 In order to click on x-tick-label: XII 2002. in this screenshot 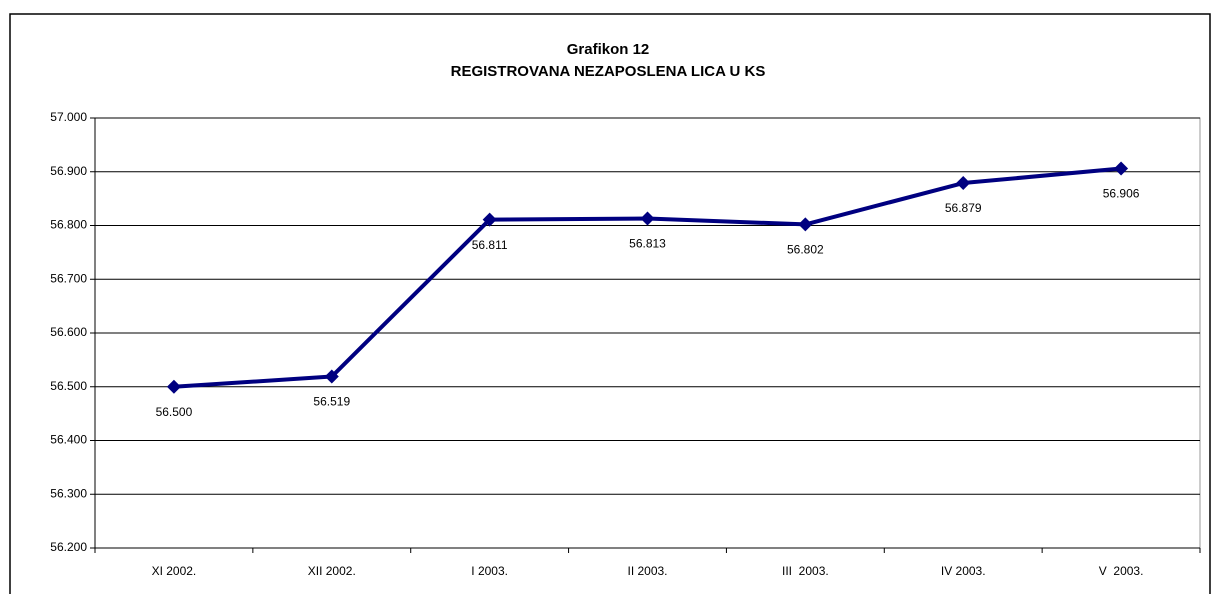, I will do `click(332, 571)`.